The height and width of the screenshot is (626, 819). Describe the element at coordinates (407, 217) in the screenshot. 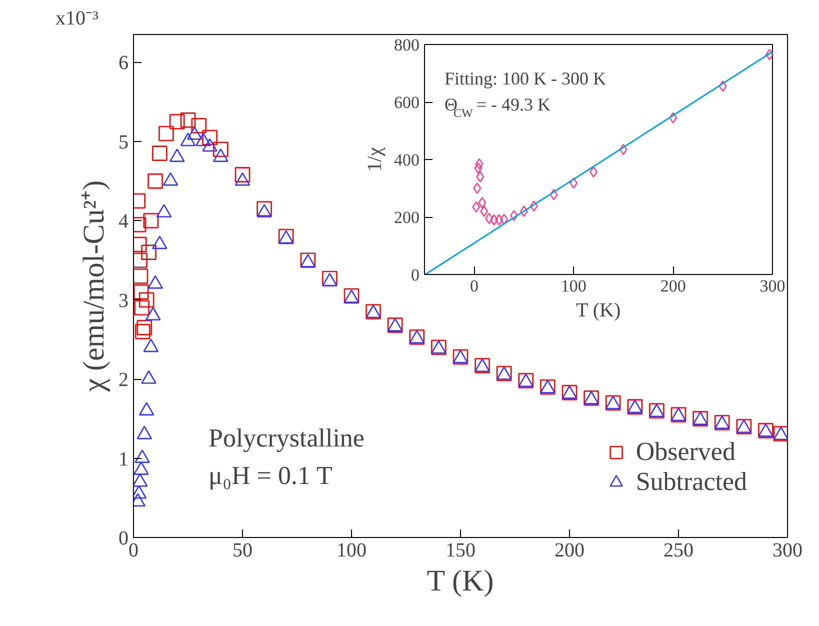

I see `y-tick-label: 200` at that location.